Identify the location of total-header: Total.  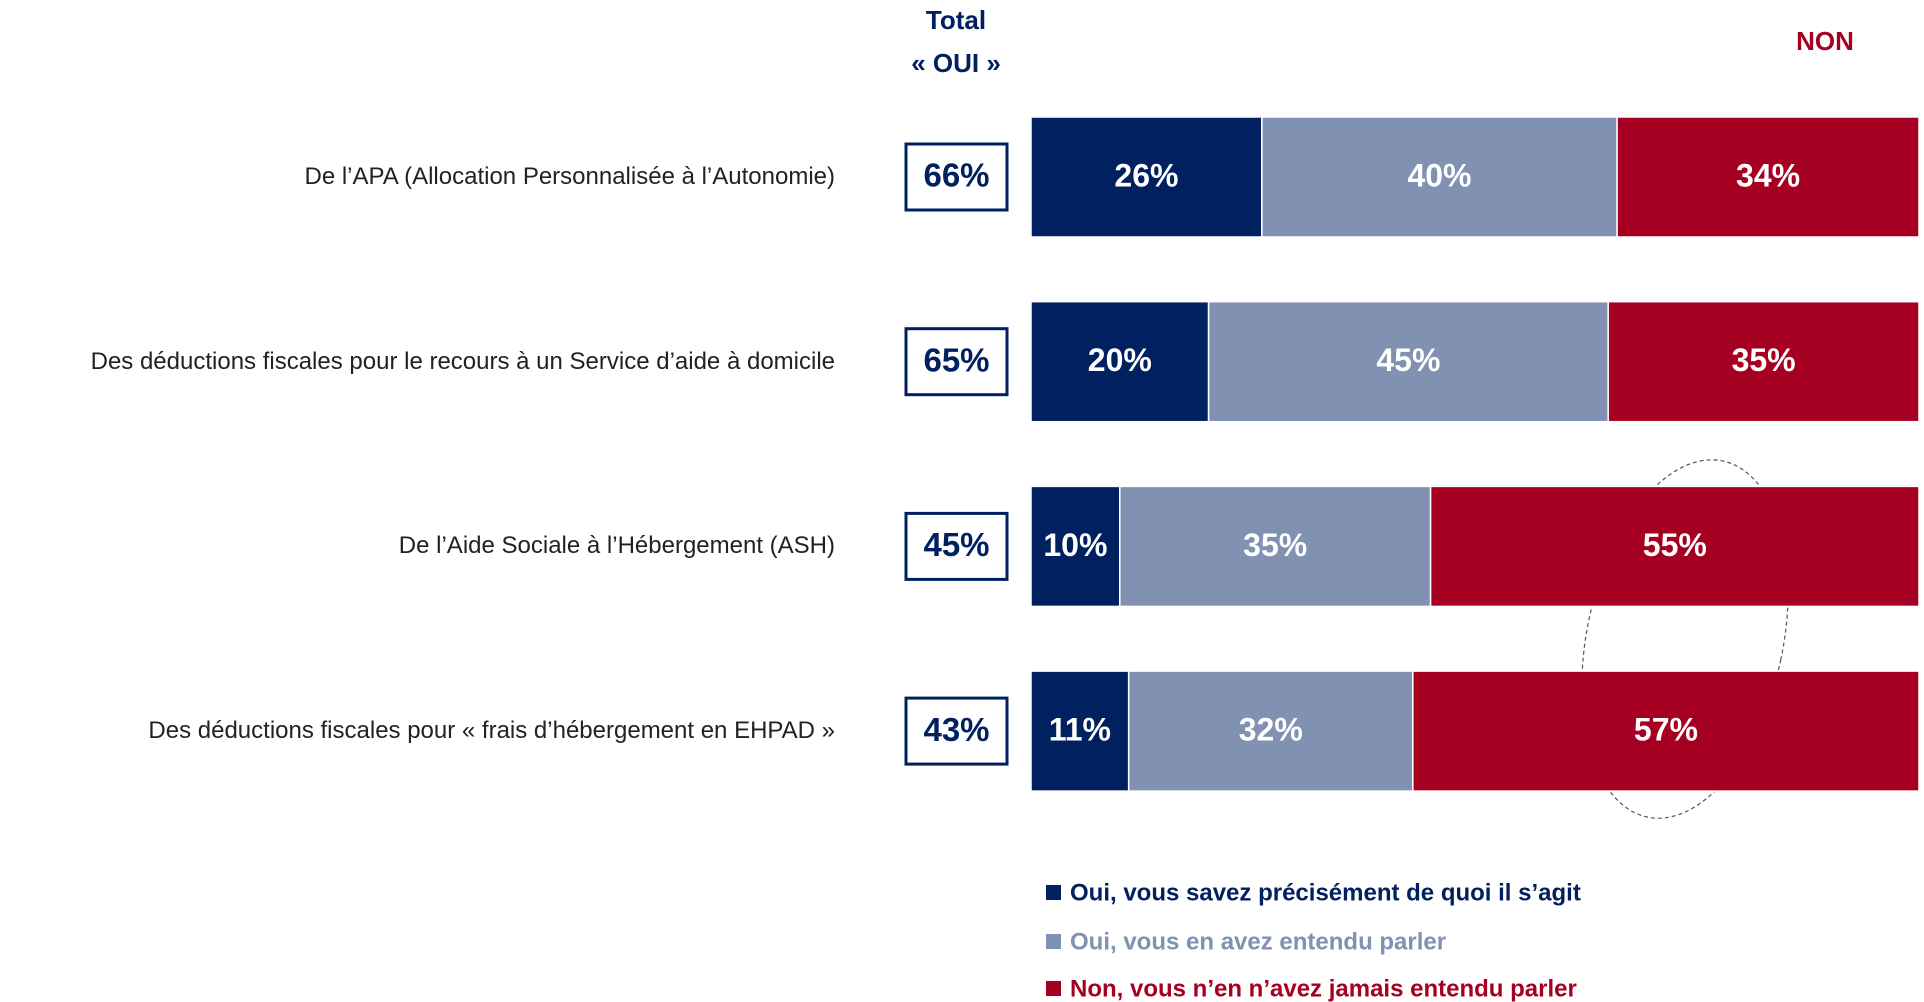
(956, 20).